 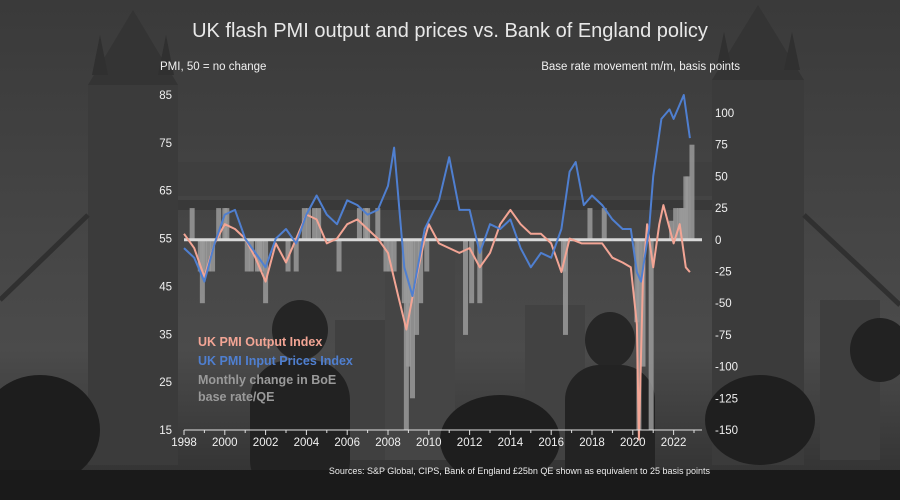 I want to click on right-tick--50: -50, so click(x=723, y=304).